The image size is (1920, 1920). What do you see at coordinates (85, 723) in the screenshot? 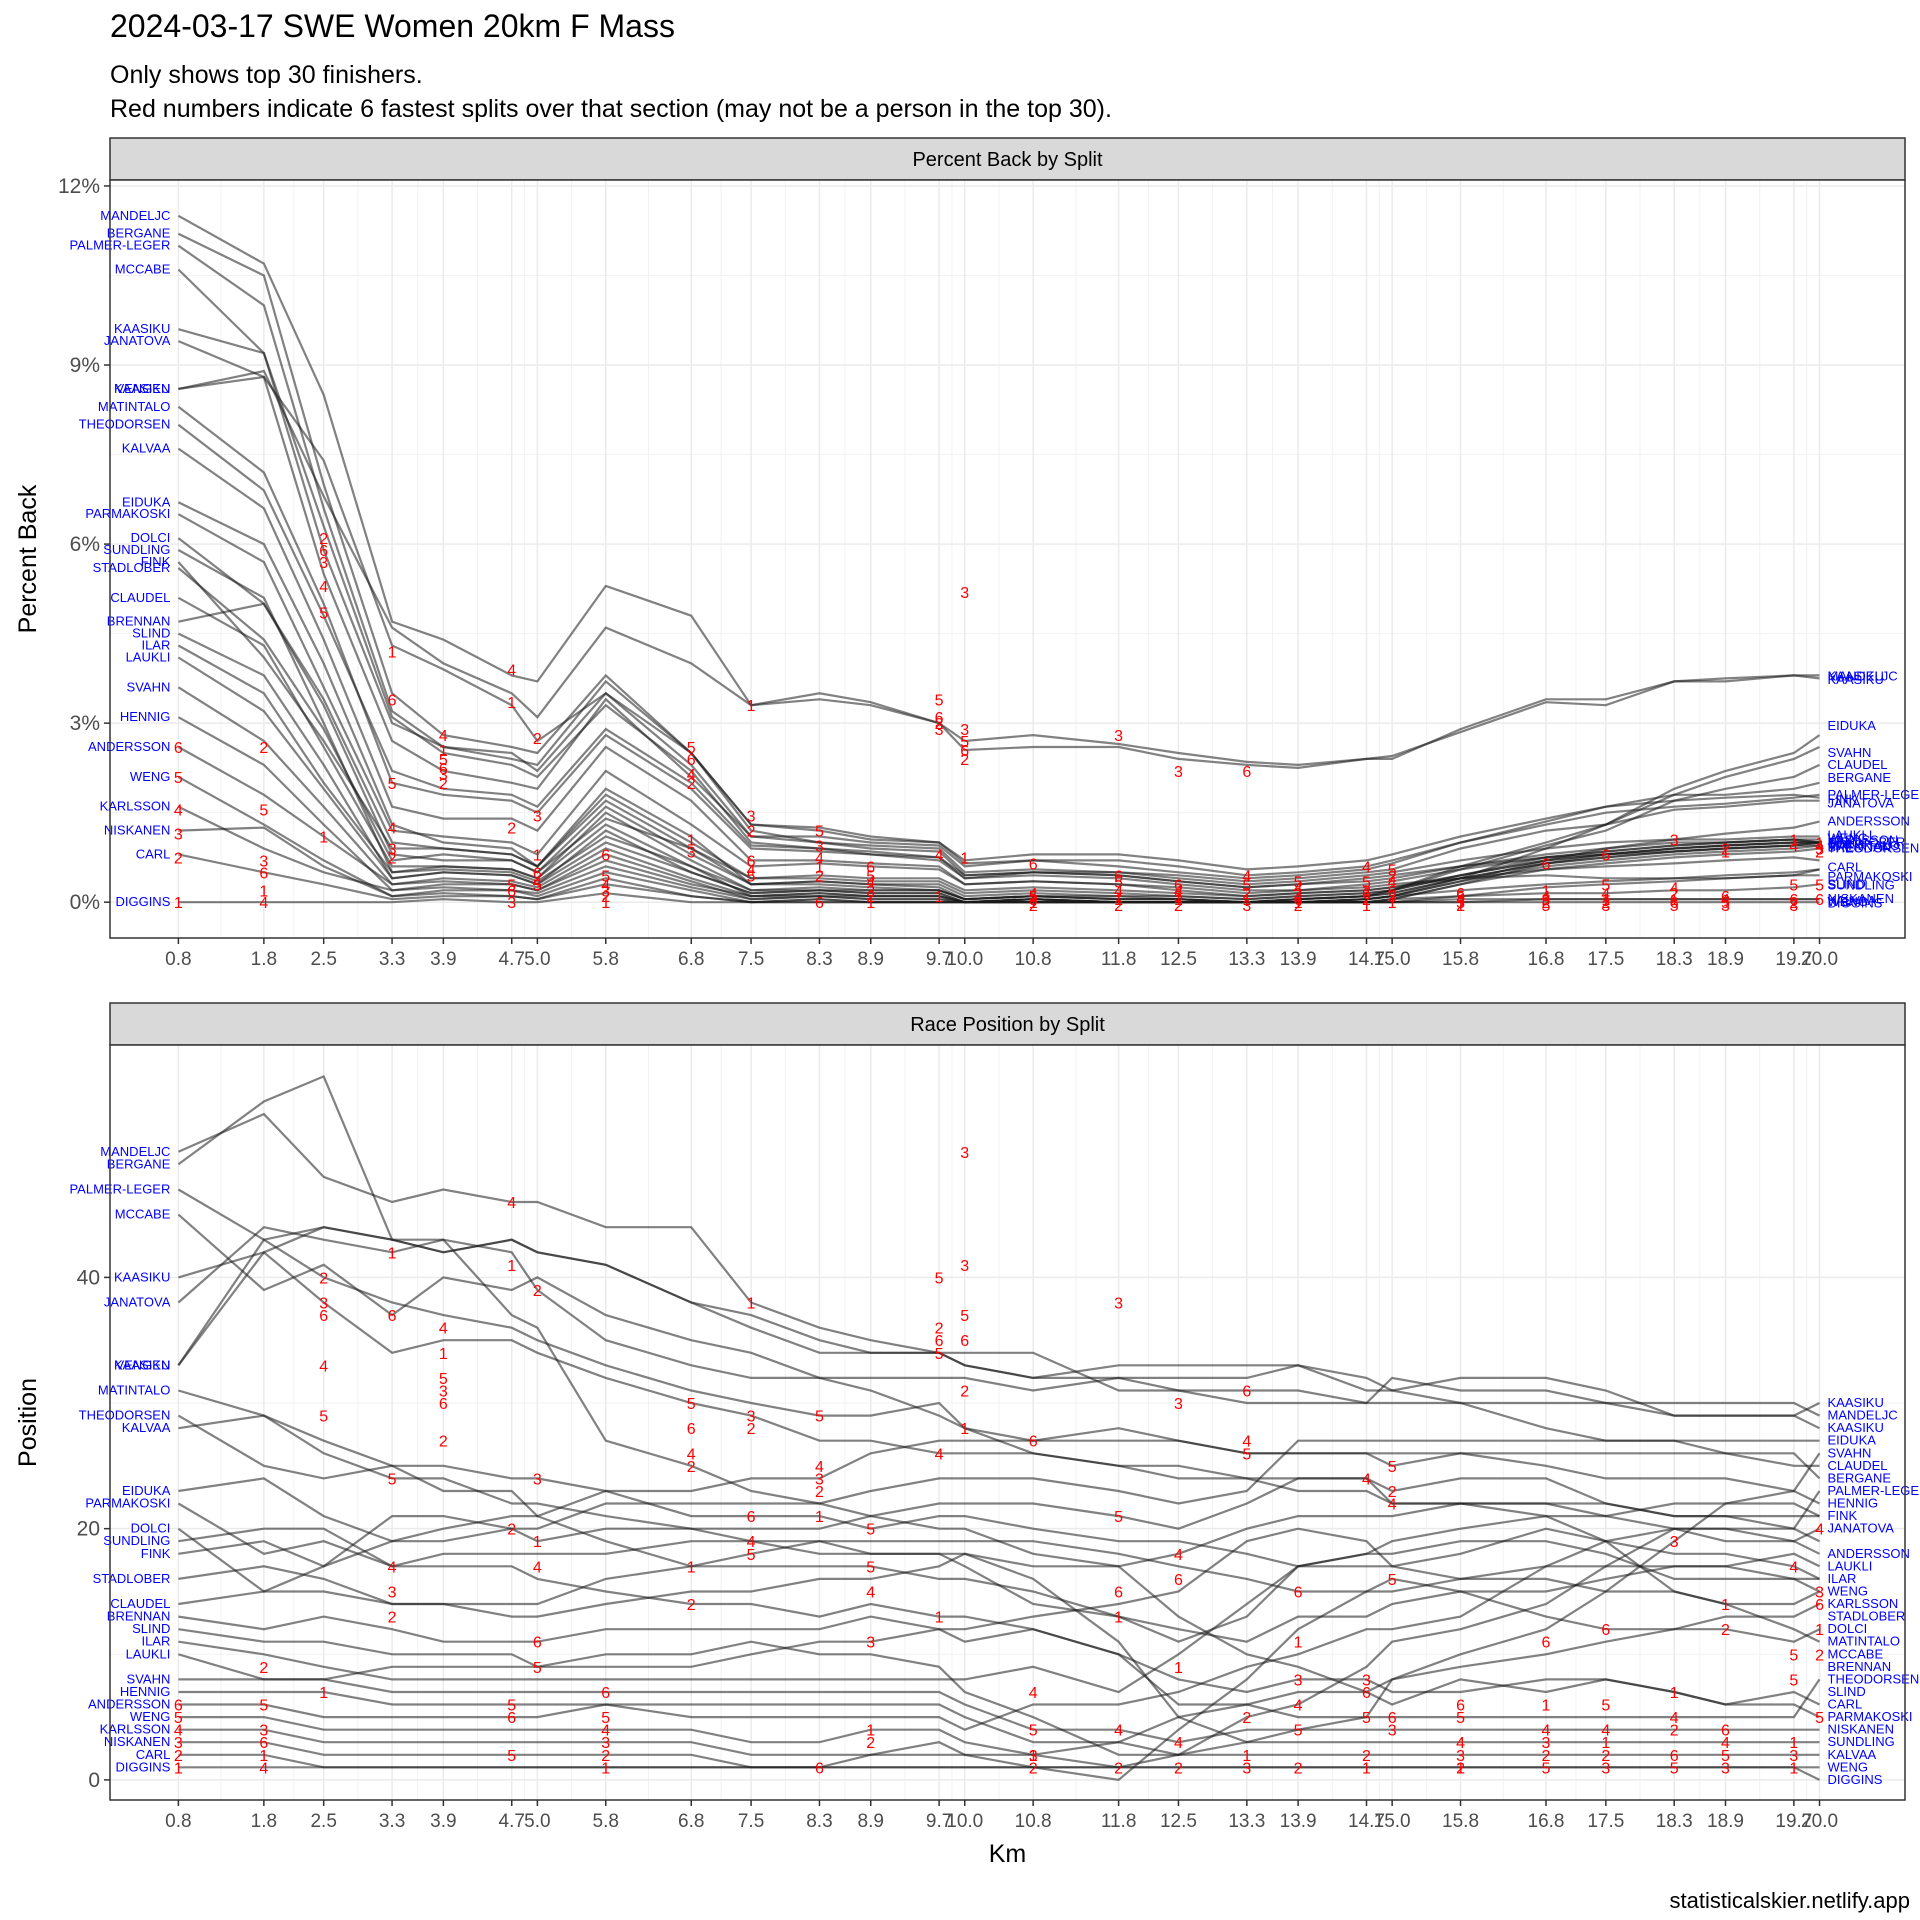
I see `y-tick-label: 3%` at bounding box center [85, 723].